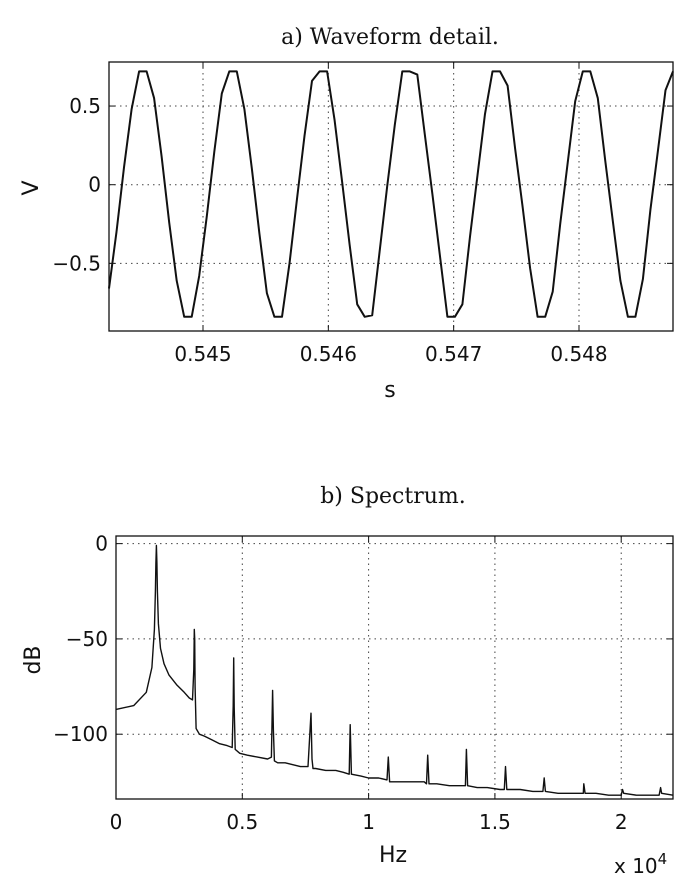 The image size is (674, 875). Describe the element at coordinates (242, 822) in the screenshot. I see `spectrum-xtick-label: 0.5` at that location.